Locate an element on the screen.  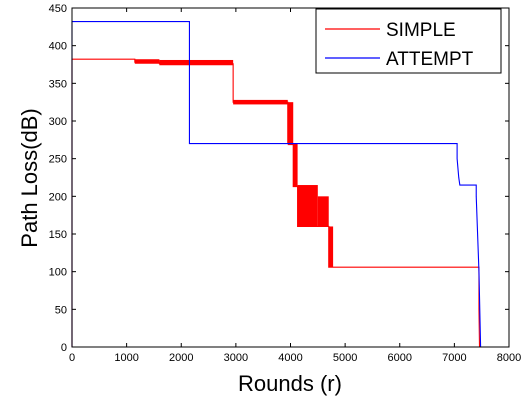
x-tick-label: 6000 is located at coordinates (400, 358).